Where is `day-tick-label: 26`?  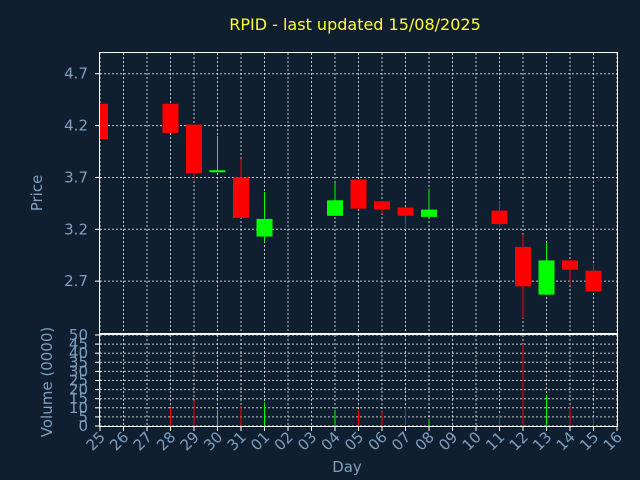
day-tick-label: 26 is located at coordinates (119, 441).